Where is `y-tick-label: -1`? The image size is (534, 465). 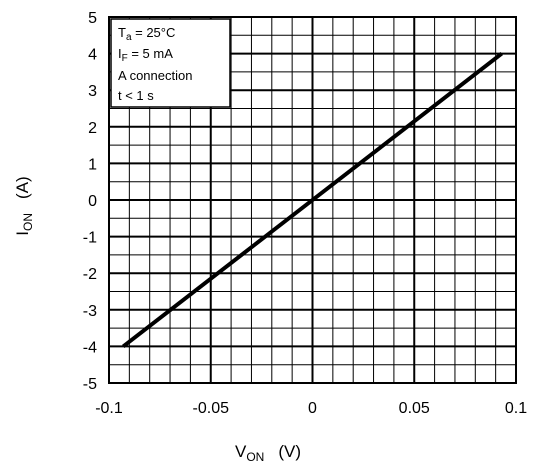 y-tick-label: -1 is located at coordinates (90, 238).